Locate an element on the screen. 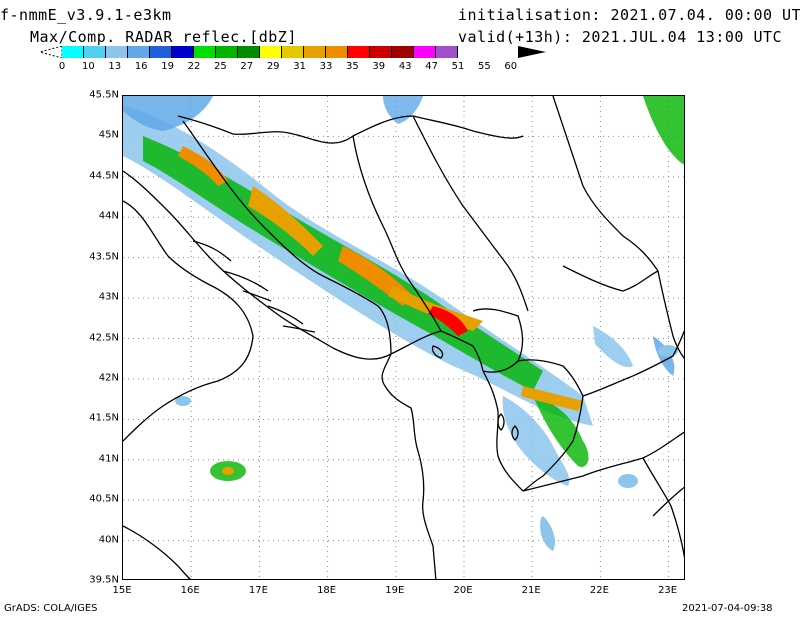  latitude-label: 44N is located at coordinates (108, 216).